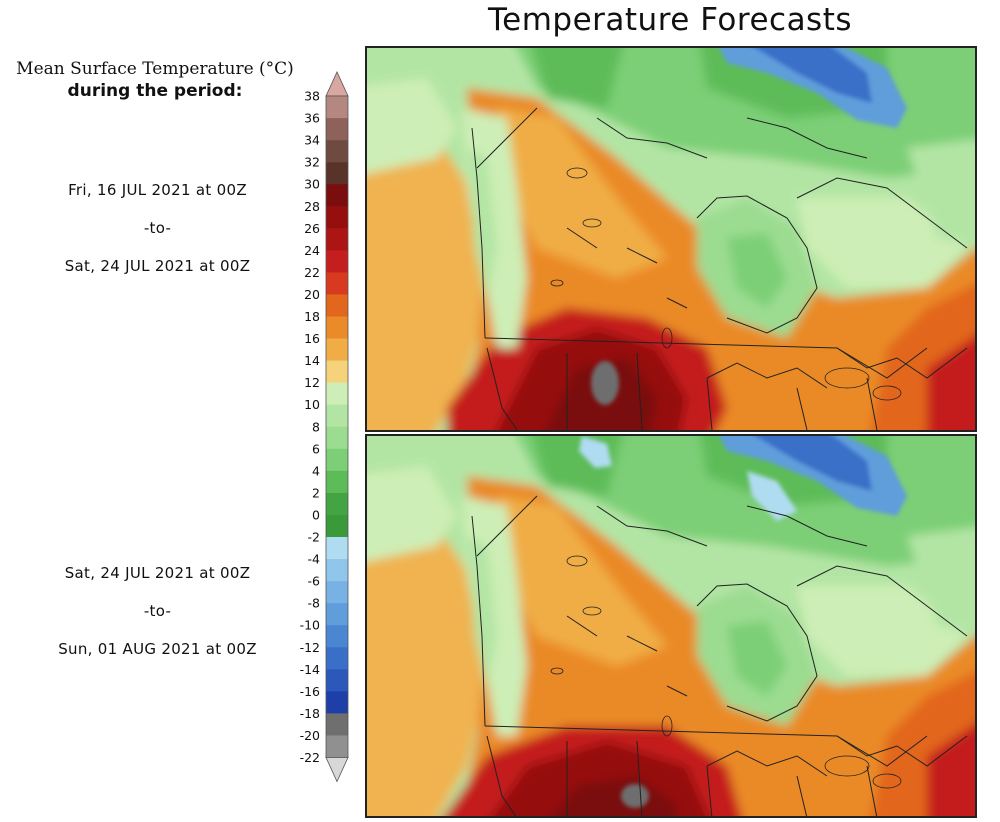 The height and width of the screenshot is (822, 1000). What do you see at coordinates (312, 96) in the screenshot?
I see `colorbar-tick-label: 38` at bounding box center [312, 96].